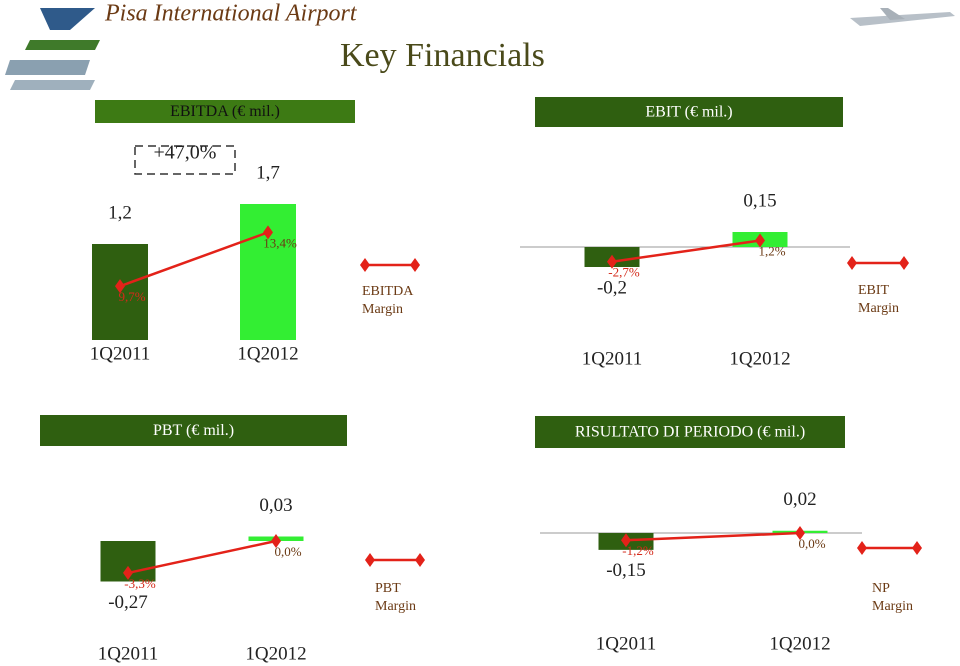 This screenshot has height=666, width=960. I want to click on margin-label: 13,4%, so click(280, 242).